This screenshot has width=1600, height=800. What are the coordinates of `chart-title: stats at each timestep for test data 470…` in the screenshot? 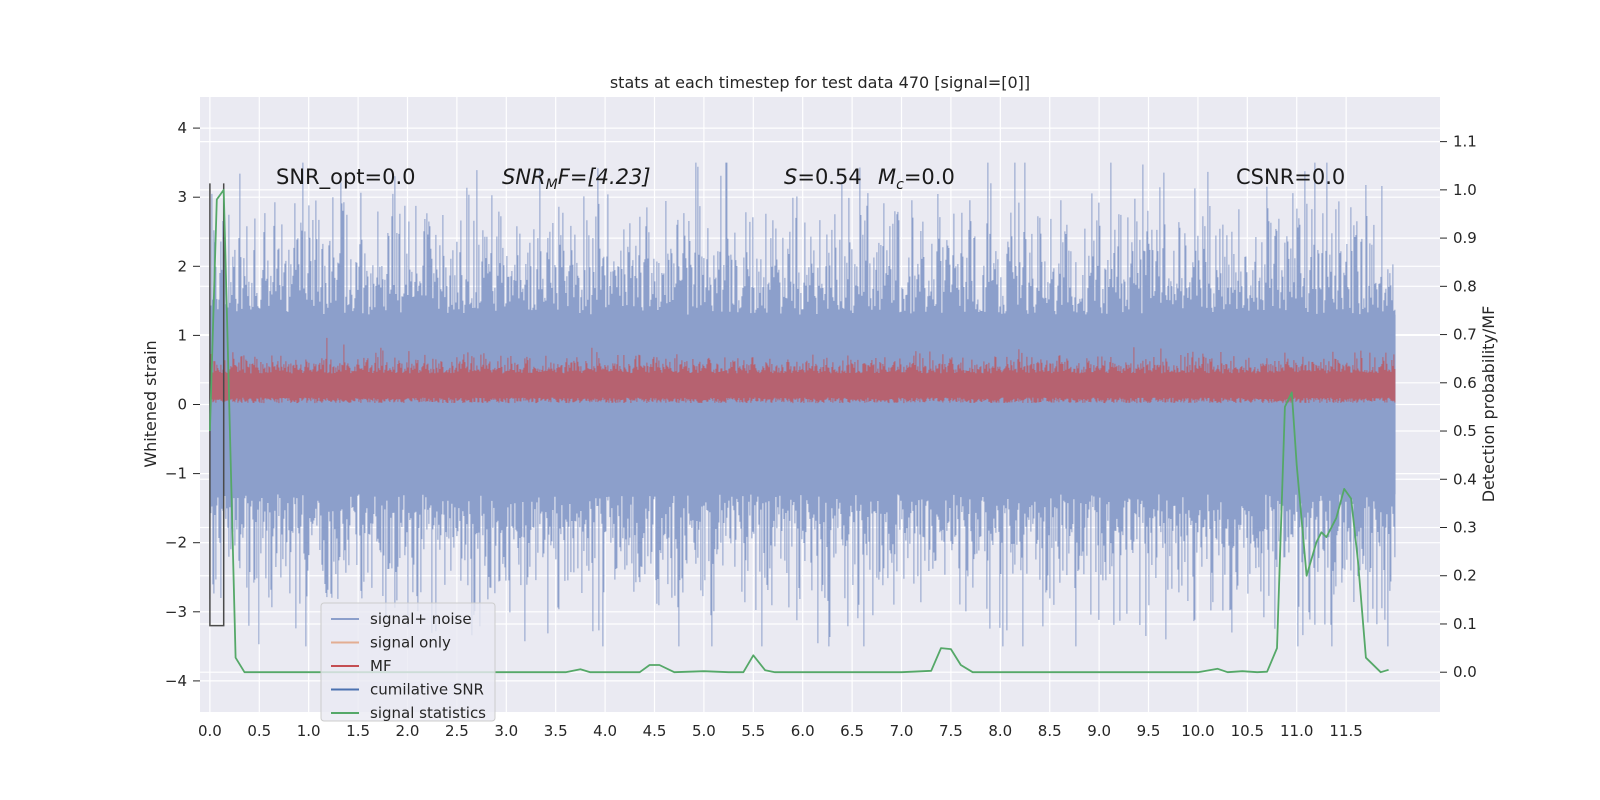 It's located at (820, 82).